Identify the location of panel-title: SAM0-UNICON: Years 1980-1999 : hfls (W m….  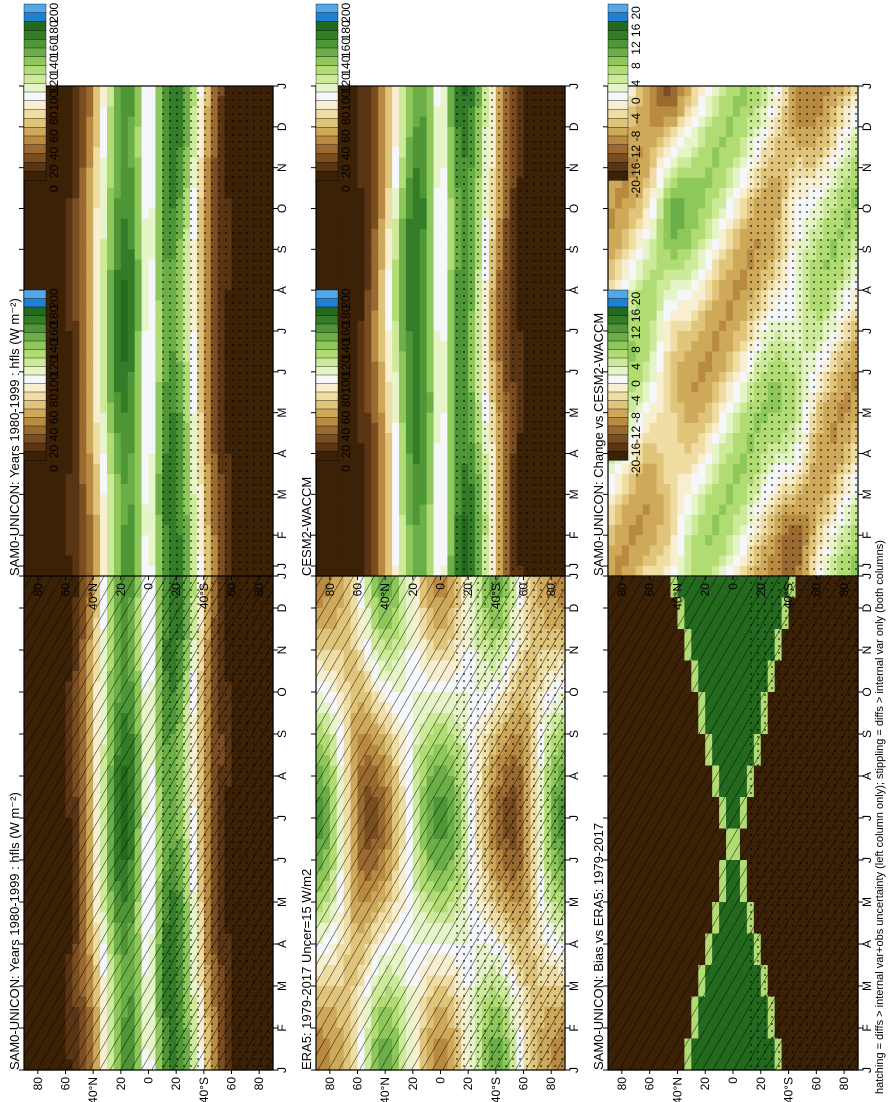
(14, 931).